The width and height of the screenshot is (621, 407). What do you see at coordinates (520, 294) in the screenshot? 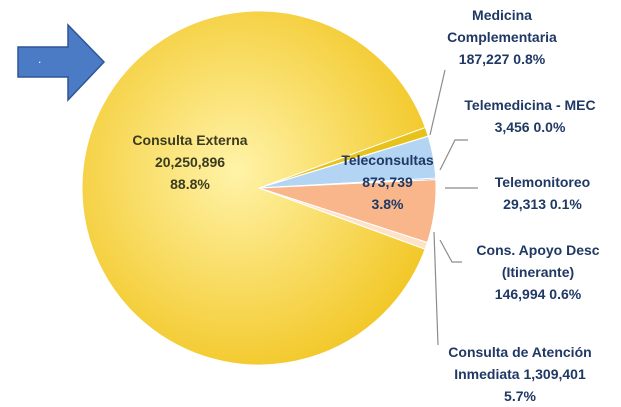
I see `value-label: 146,994` at bounding box center [520, 294].